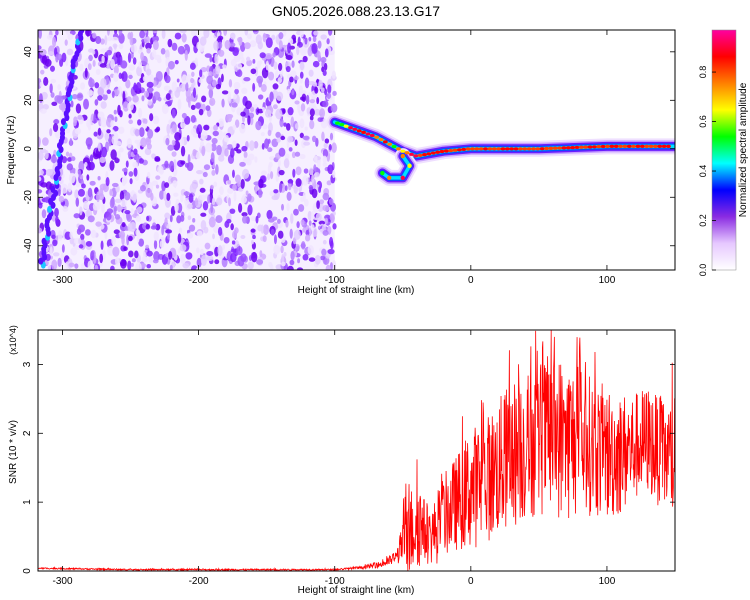  What do you see at coordinates (382, 173) in the screenshot?
I see `branch-peak` at bounding box center [382, 173].